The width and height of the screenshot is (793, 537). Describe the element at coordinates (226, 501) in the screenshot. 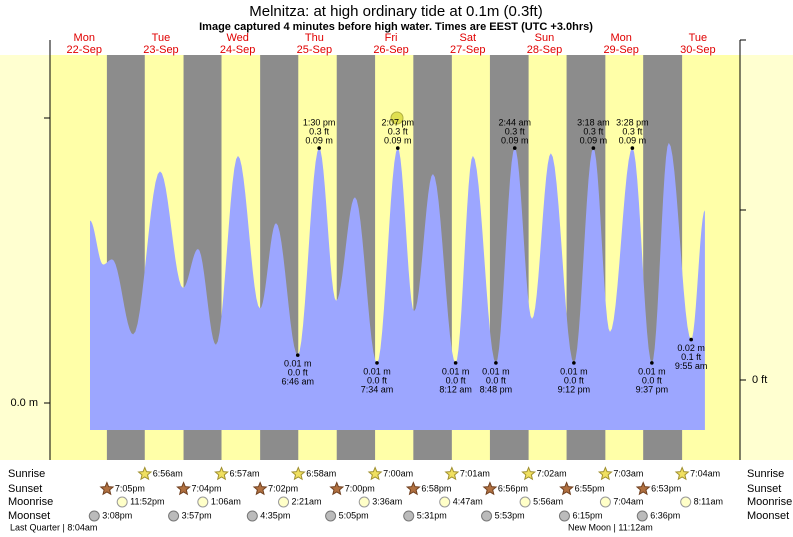

I see `row-time: 1:06am` at that location.